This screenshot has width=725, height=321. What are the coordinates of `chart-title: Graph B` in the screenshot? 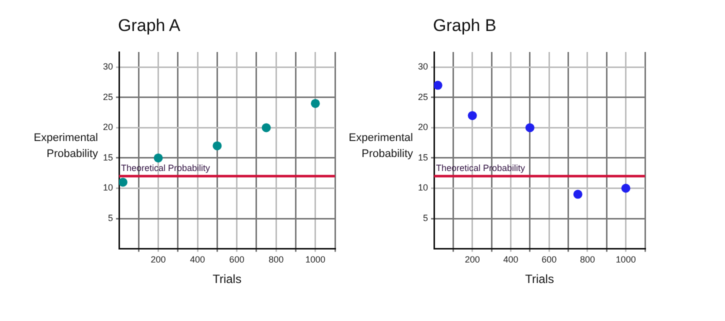 It's located at (464, 26).